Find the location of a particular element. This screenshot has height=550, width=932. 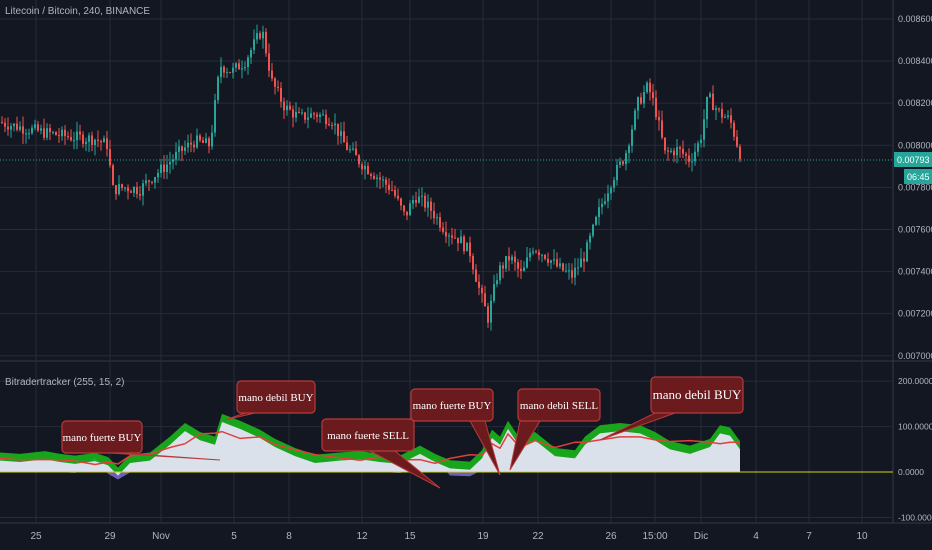

price-tag-value: 0.00793 is located at coordinates (913, 160).